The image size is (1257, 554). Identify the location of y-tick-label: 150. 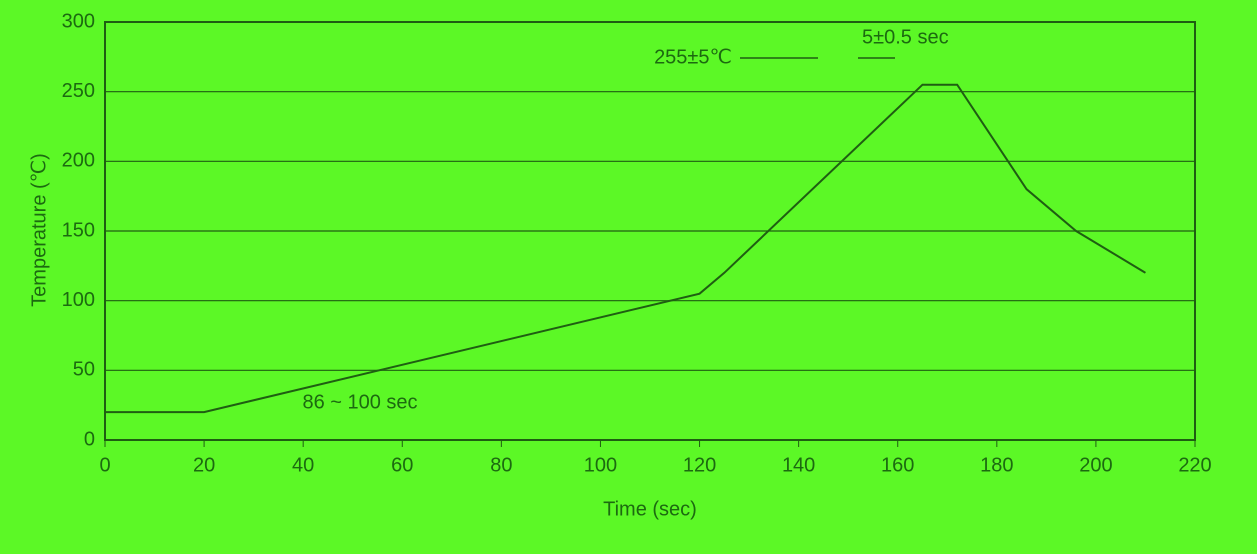
(78, 230).